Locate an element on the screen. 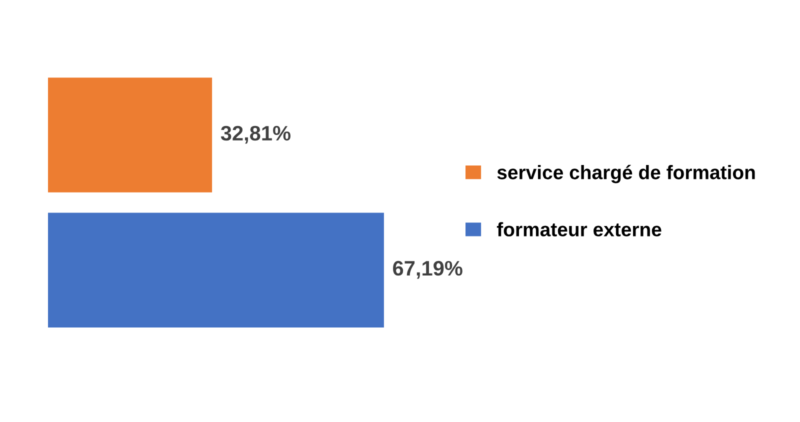  data-label: 32,81% is located at coordinates (255, 135).